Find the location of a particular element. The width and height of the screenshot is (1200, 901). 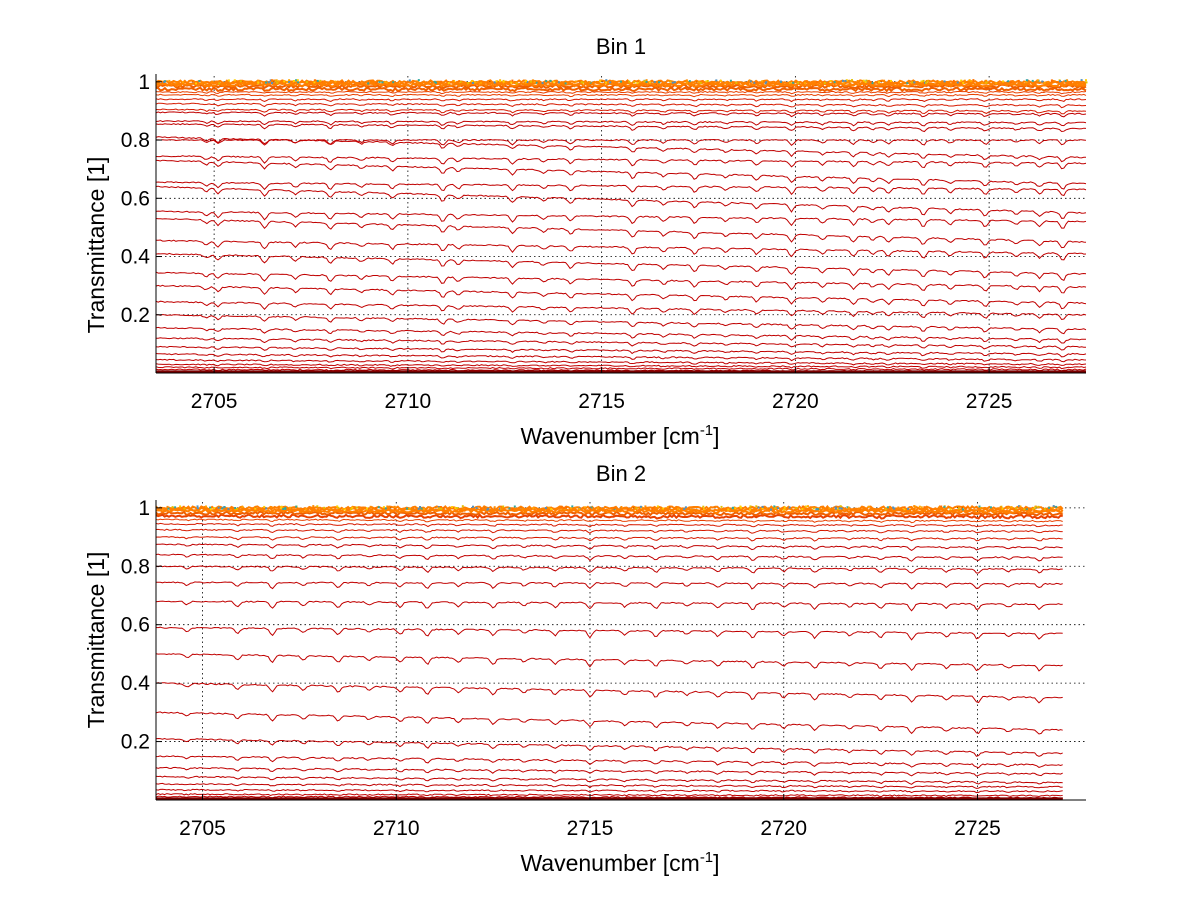

y-axis-label: Transmittance [1] is located at coordinates (96, 245).